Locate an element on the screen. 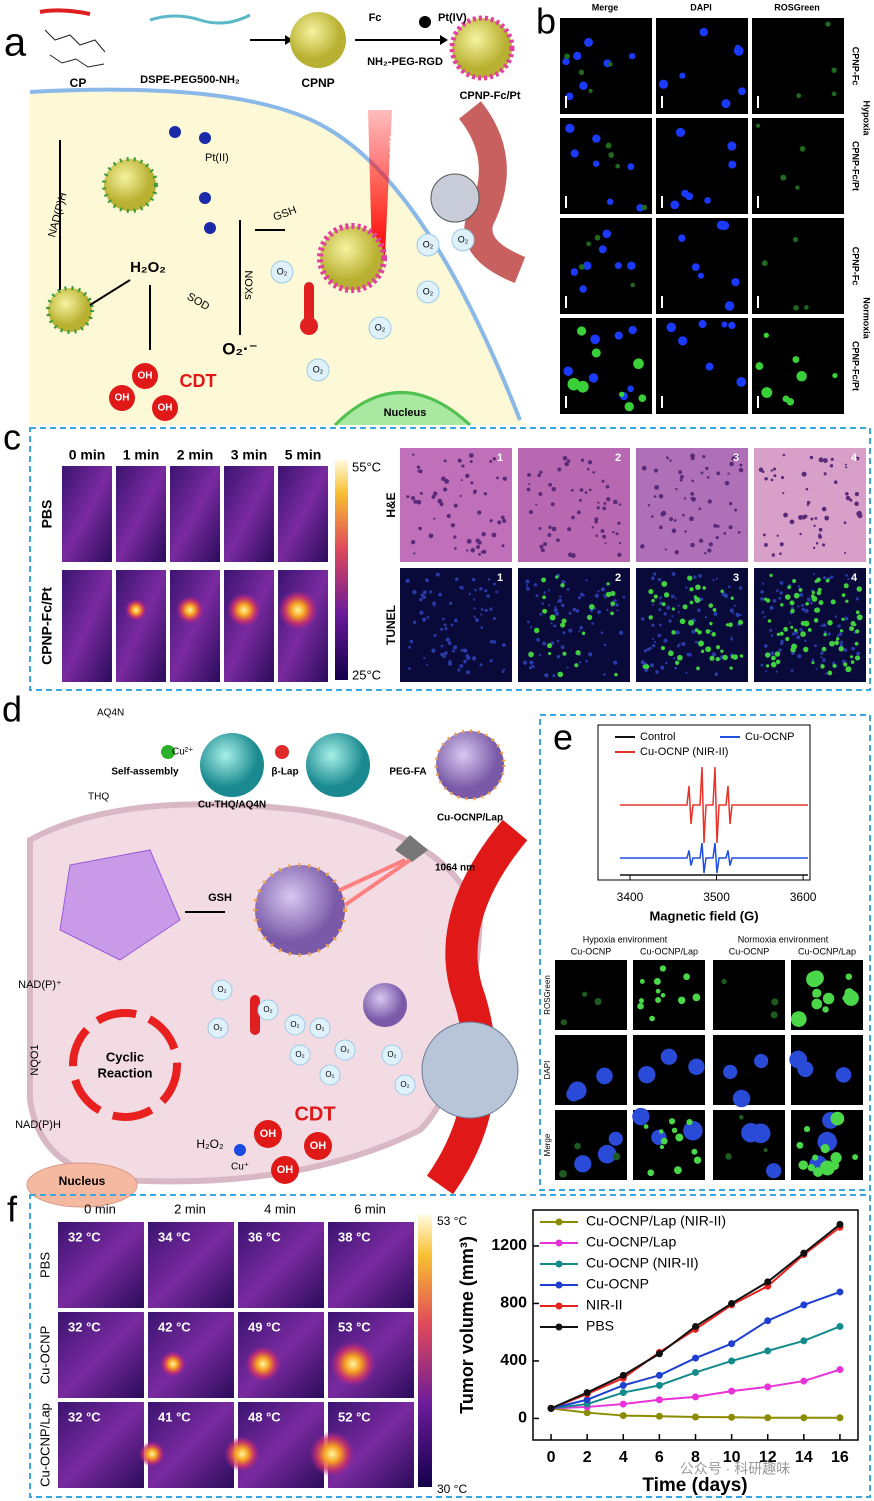 This screenshot has height=1501, width=874. thermometer-bulb is located at coordinates (309, 326).